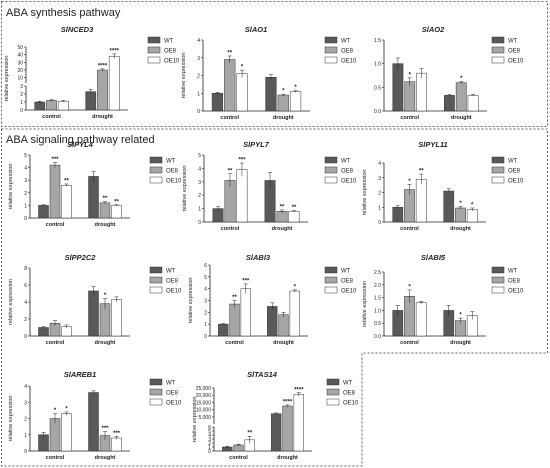 The image size is (550, 468). Describe the element at coordinates (11, 187) in the screenshot. I see `y-axis-label: relative expression` at that location.